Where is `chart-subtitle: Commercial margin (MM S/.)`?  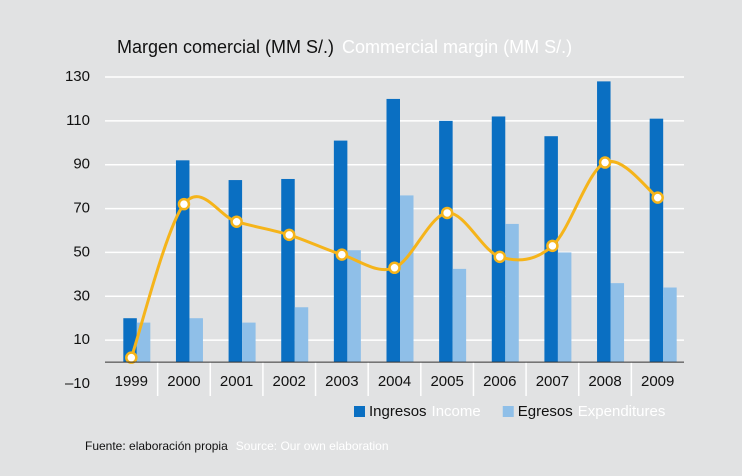
chart-subtitle: Commercial margin (MM S/.) is located at coordinates (457, 47).